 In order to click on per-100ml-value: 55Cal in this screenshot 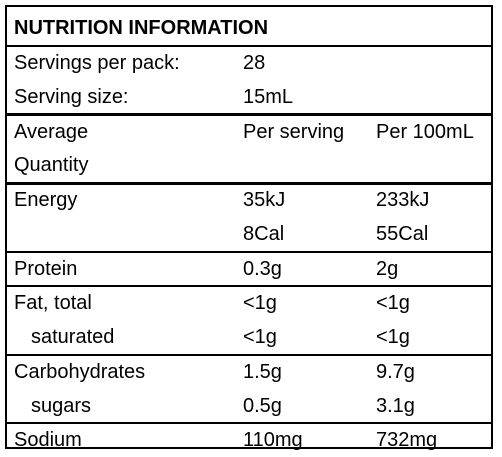, I will do `click(402, 234)`.